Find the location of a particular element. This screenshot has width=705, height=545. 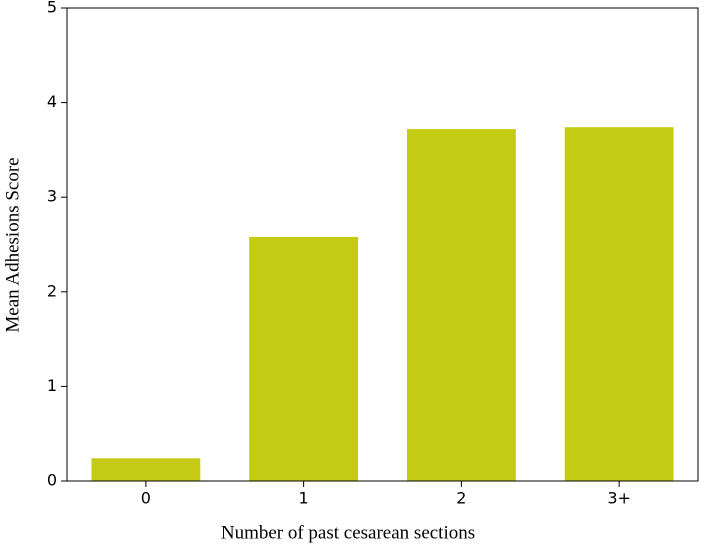

y-tick-label: 5 is located at coordinates (52, 8).